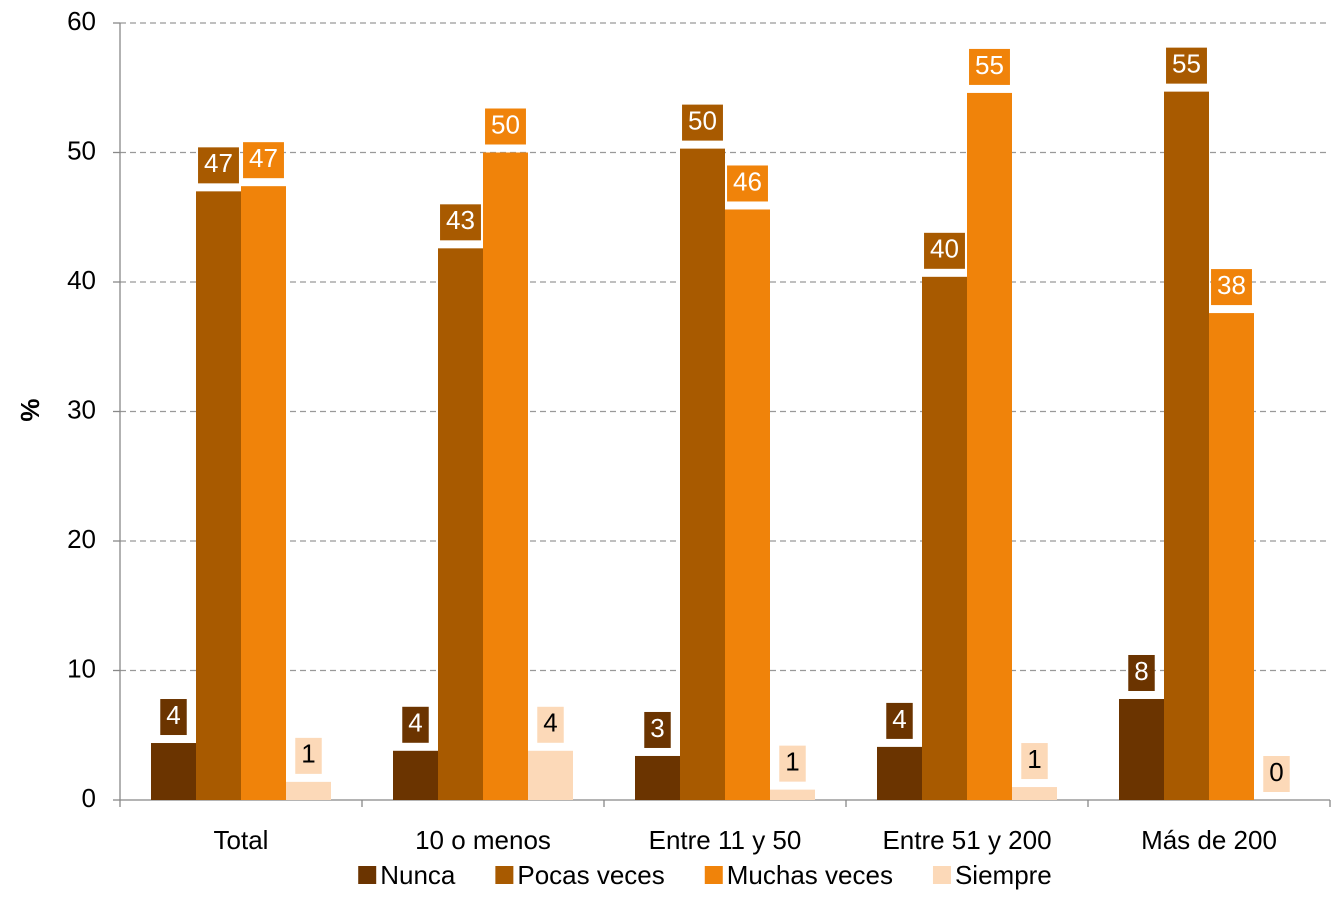 Image resolution: width=1338 pixels, height=921 pixels. Describe the element at coordinates (30, 409) in the screenshot. I see `y-axis-label: %` at that location.